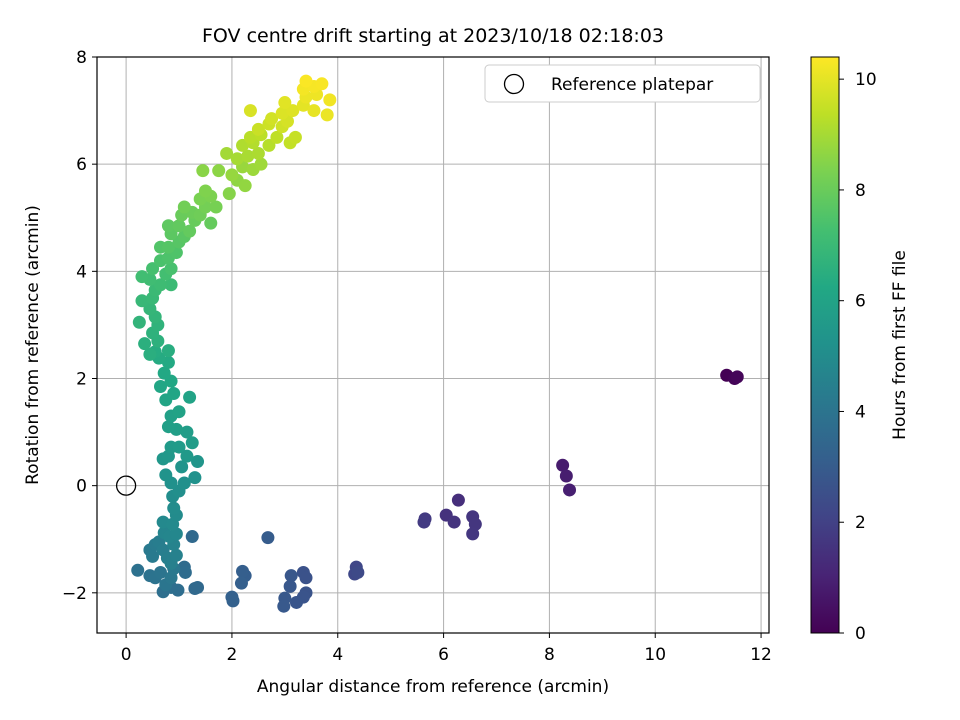 This screenshot has height=720, width=960. I want to click on x-tick-label: 8, so click(549, 655).